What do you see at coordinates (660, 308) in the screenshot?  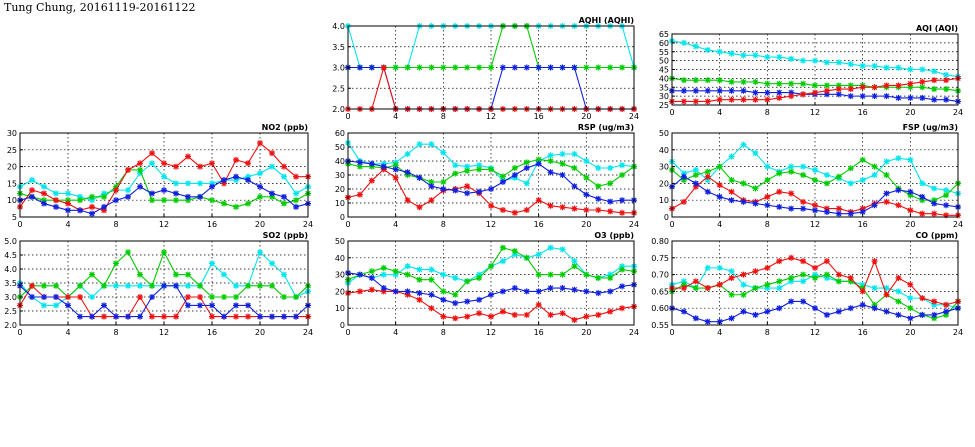 I see `y-tick-label: 0.60` at bounding box center [660, 308].